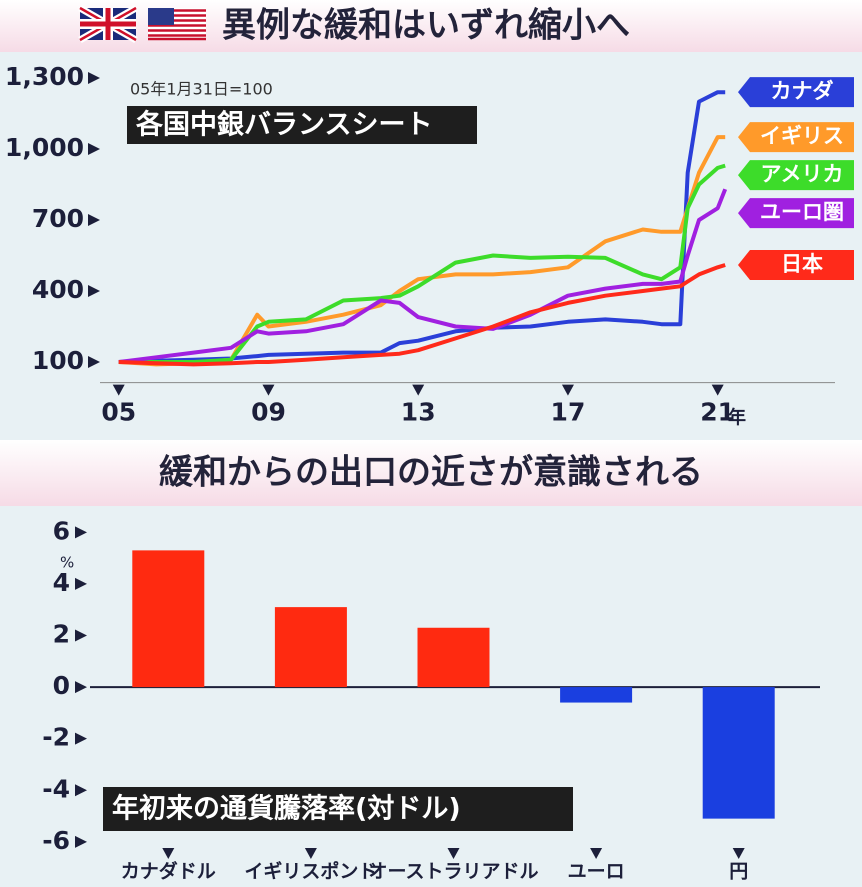 The image size is (862, 887). Describe the element at coordinates (168, 871) in the screenshot. I see `x-tick-label: カナダドル` at that location.